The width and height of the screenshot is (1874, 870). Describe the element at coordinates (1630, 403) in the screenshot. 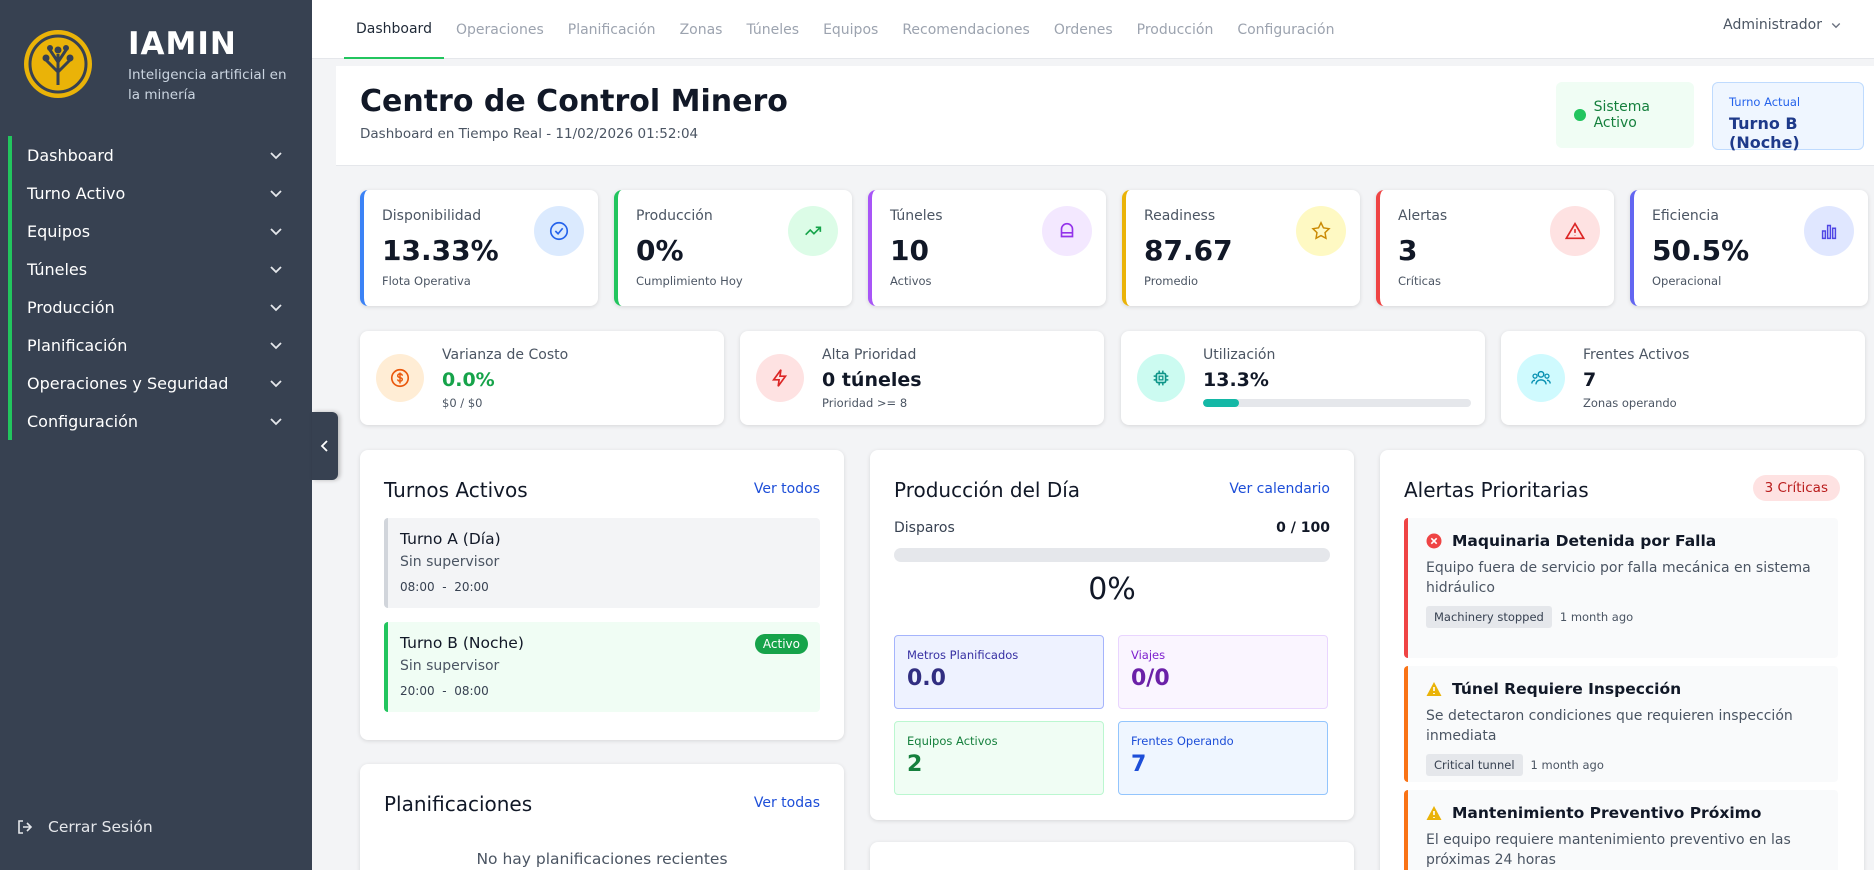

I see `mini-sub: Zonas operando` at that location.